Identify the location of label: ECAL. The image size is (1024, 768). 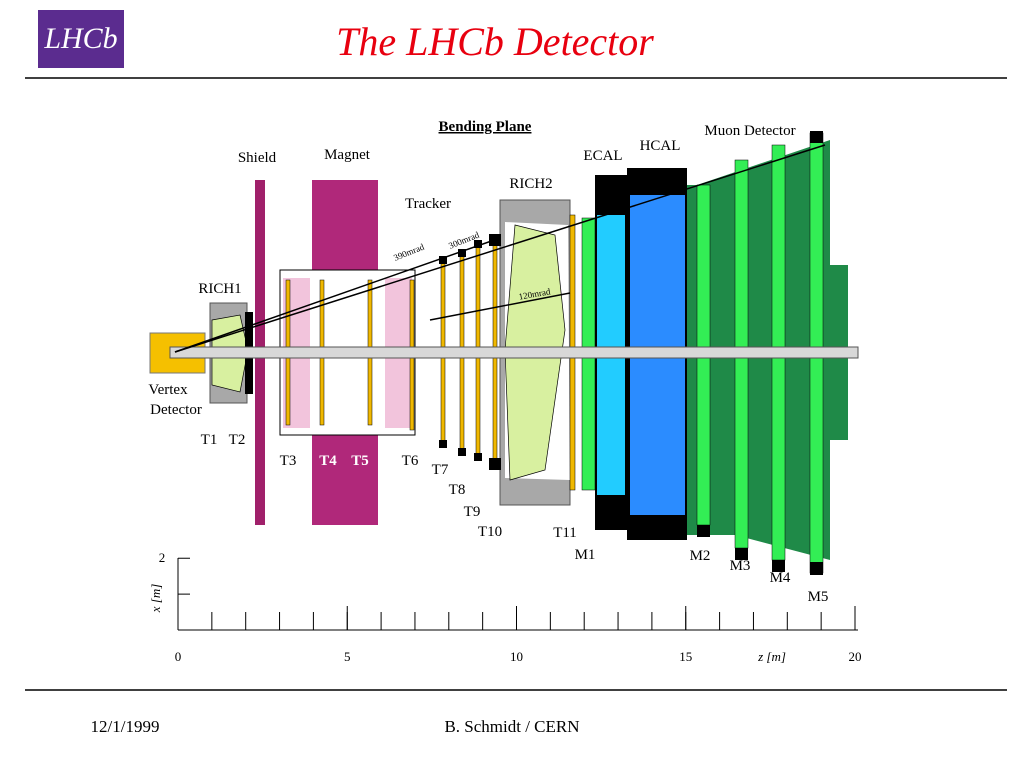
(602, 156).